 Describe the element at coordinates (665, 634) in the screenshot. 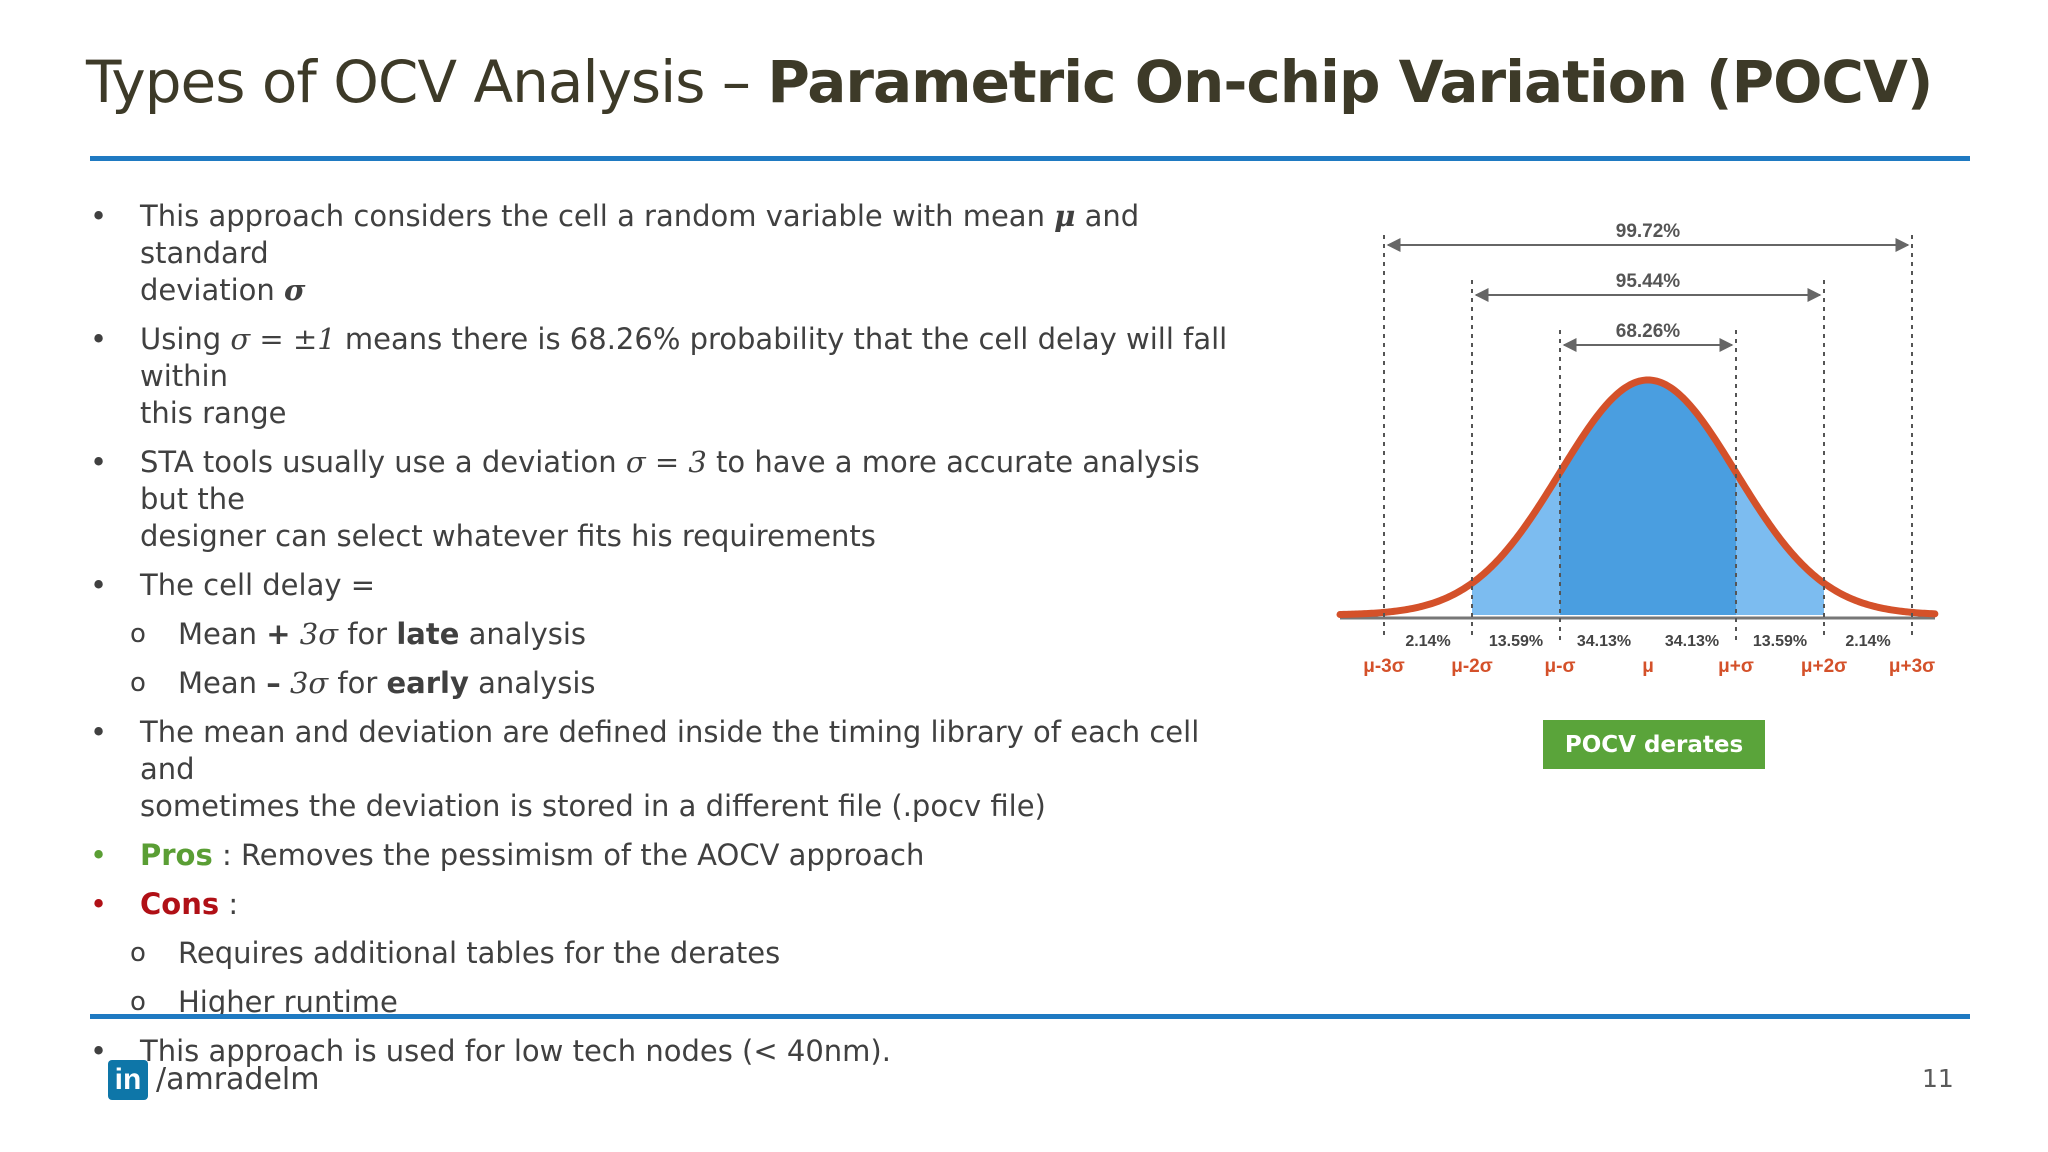

I see `sub-list-item: o Mean + 3σ for late analysis` at that location.